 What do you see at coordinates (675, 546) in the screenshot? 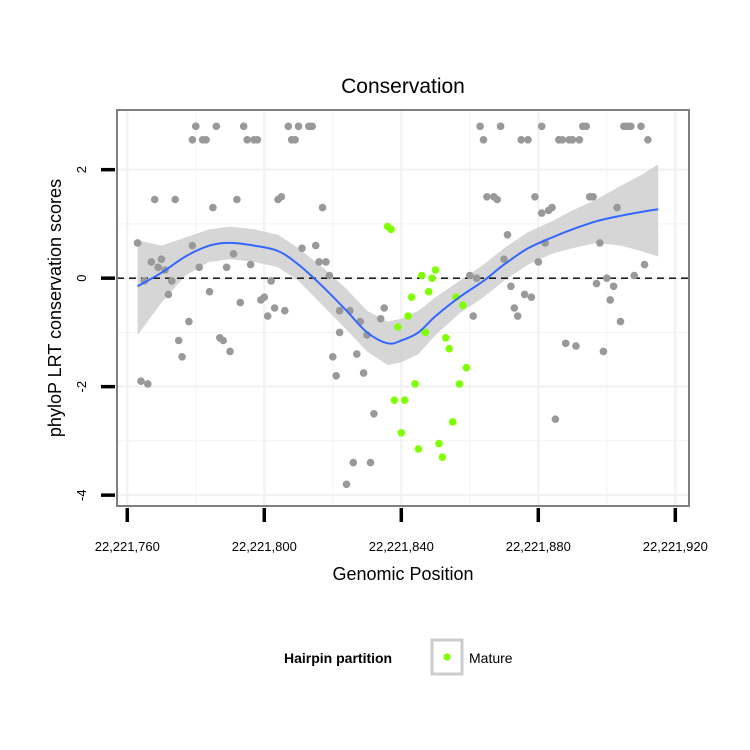
I see `x-tick-label: 22,221,920` at bounding box center [675, 546].